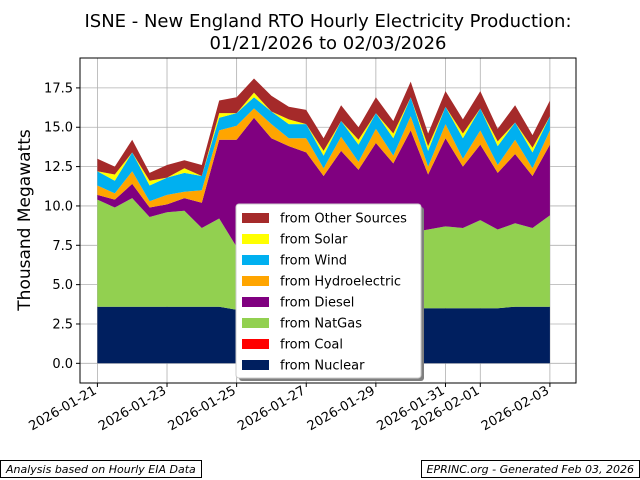  I want to click on y-tick-label: 5.0, so click(62, 285).